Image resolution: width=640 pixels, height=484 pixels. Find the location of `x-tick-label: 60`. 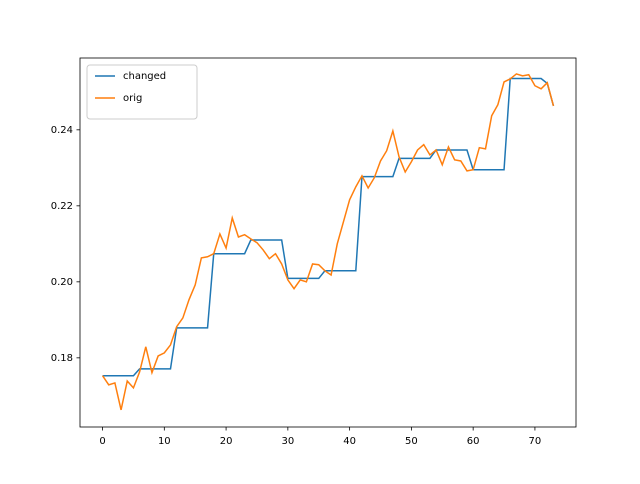

x-tick-label: 60 is located at coordinates (473, 441).